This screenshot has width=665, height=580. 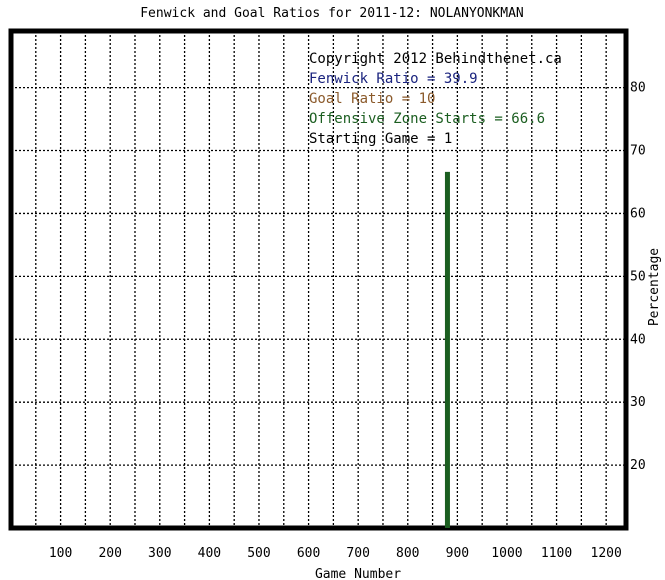 What do you see at coordinates (435, 59) in the screenshot?
I see `legend-entry: Copyright 2012 Behindthenet.ca` at bounding box center [435, 59].